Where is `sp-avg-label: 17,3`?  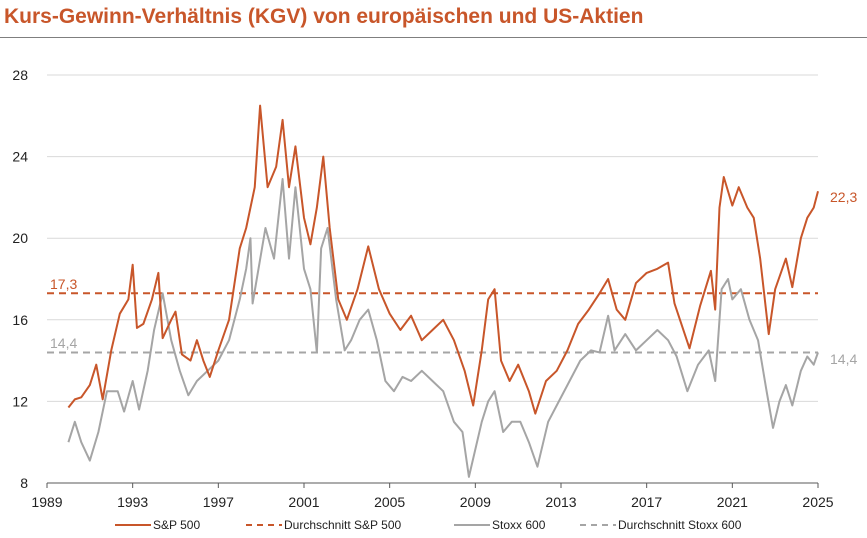
sp-avg-label: 17,3 is located at coordinates (63, 284).